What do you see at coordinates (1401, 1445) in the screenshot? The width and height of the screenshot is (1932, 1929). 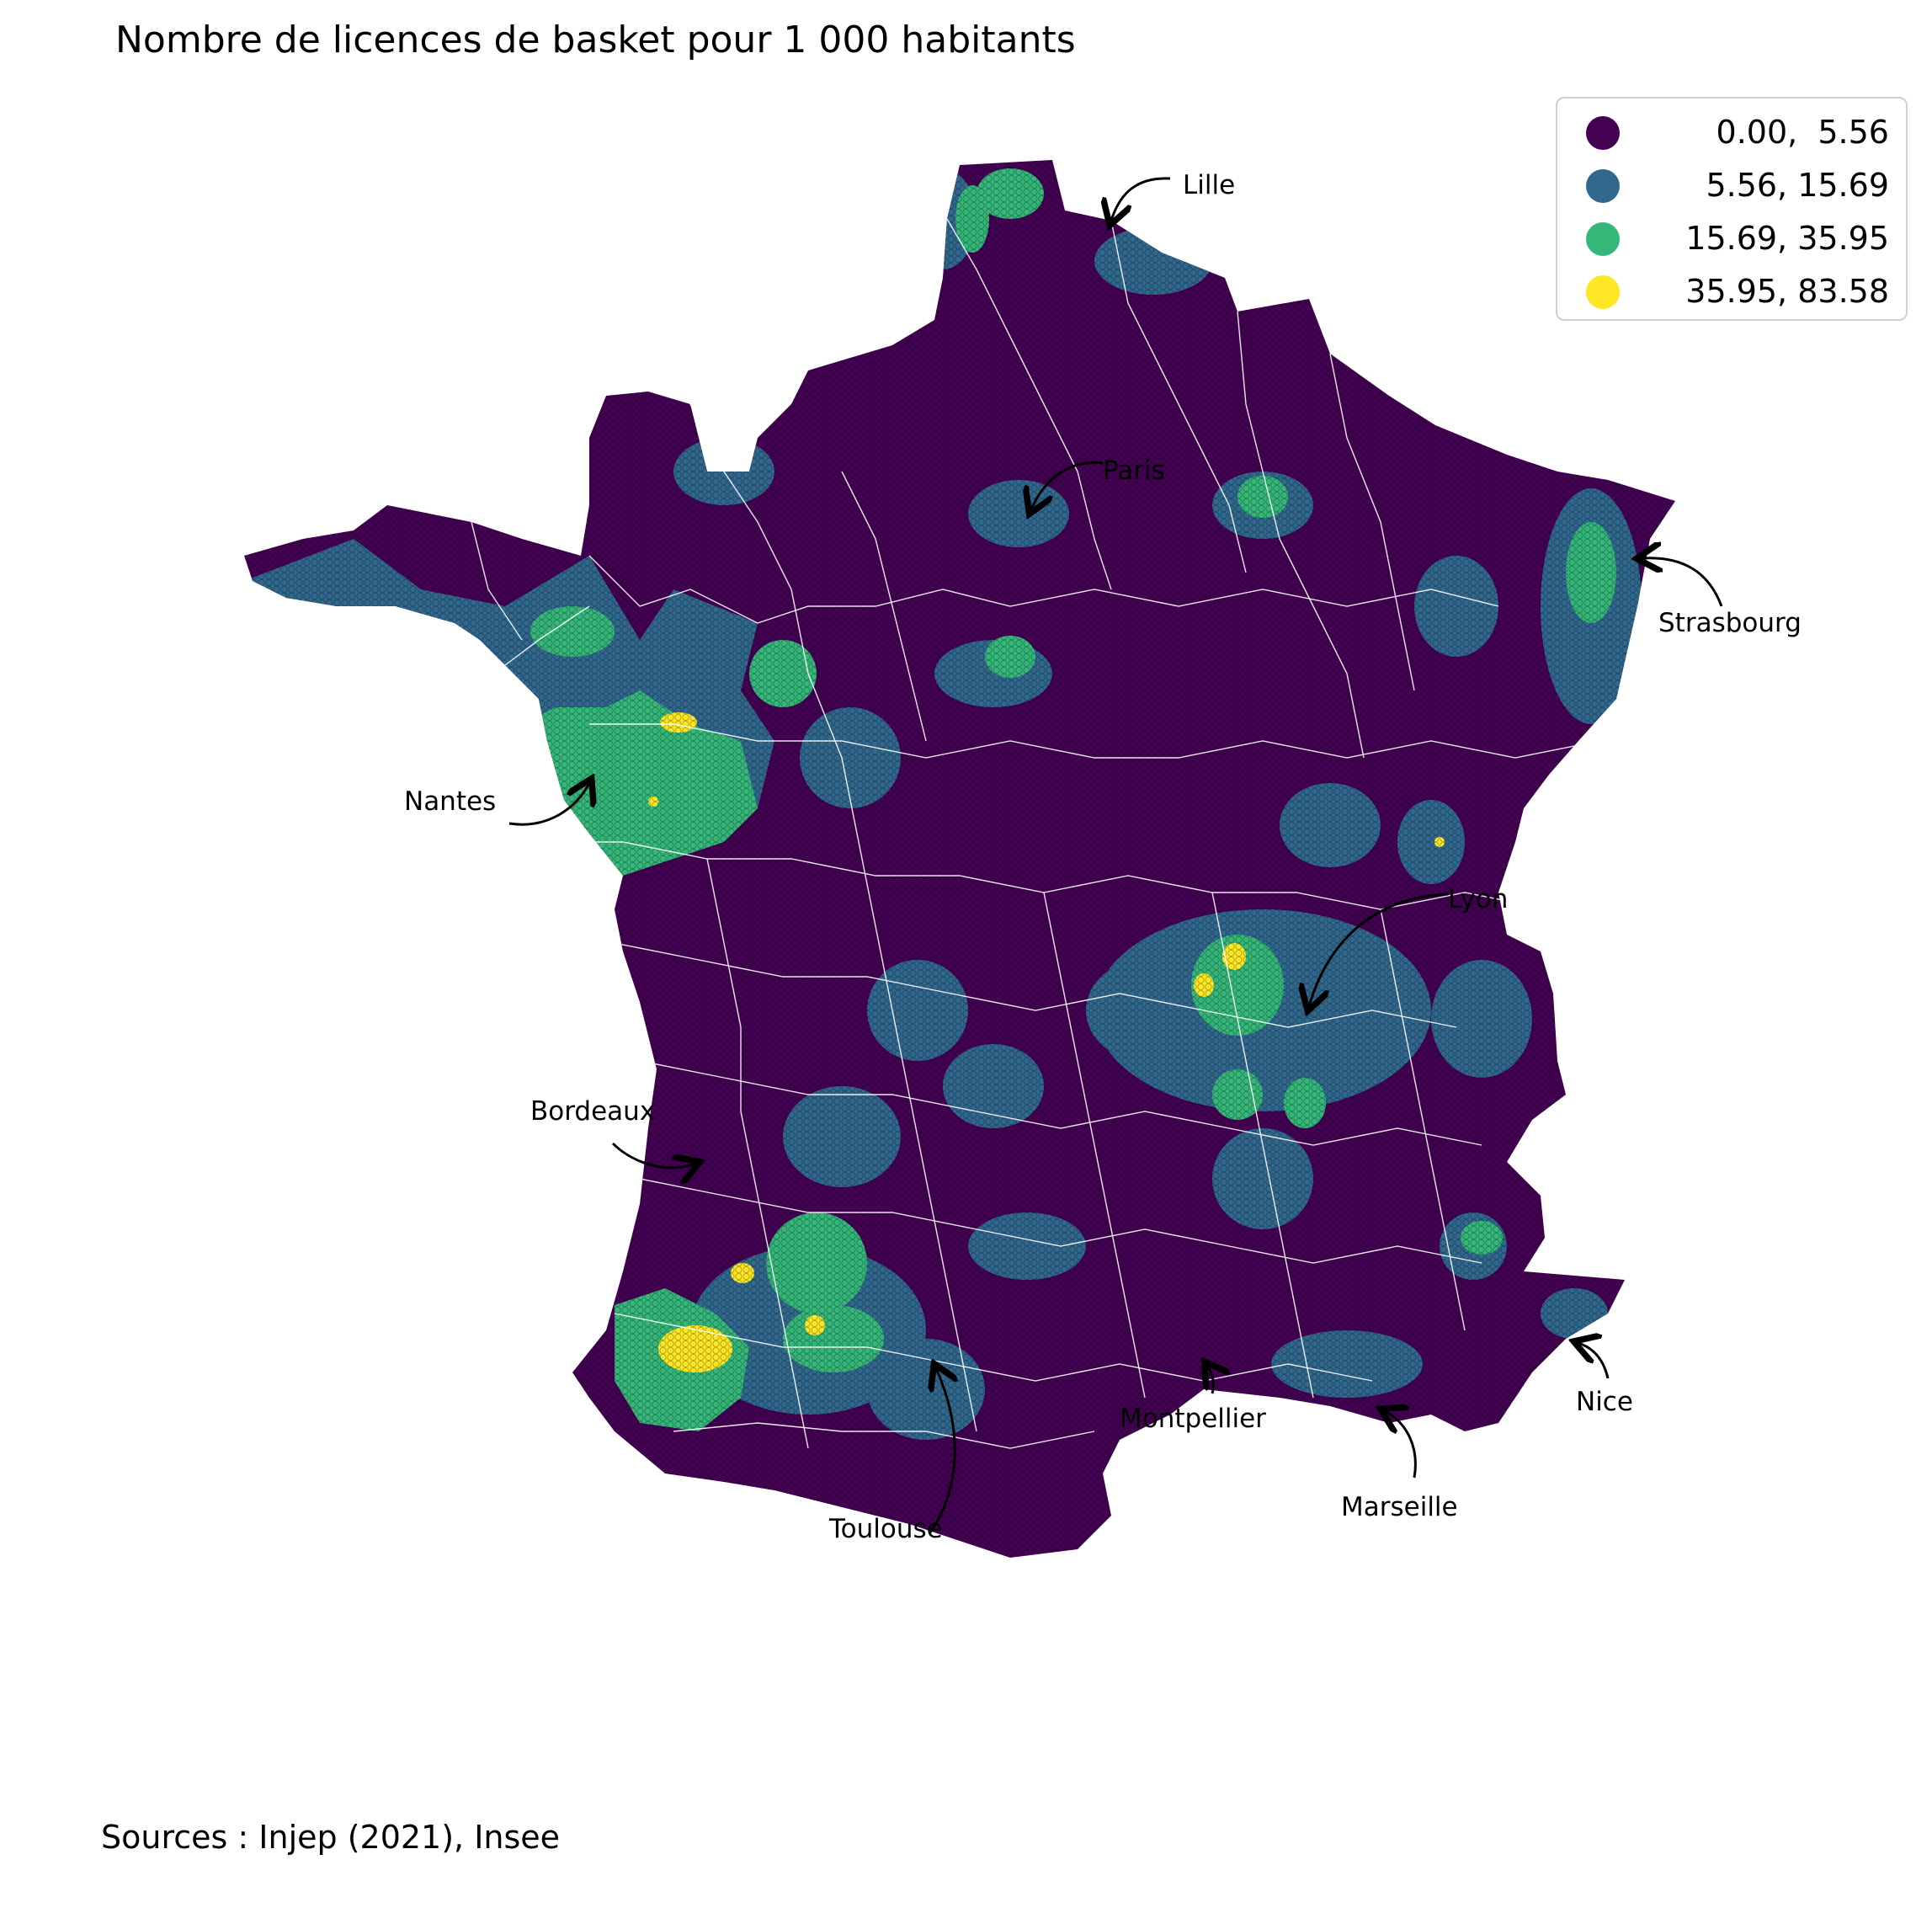 I see `arrow-marseille` at bounding box center [1401, 1445].